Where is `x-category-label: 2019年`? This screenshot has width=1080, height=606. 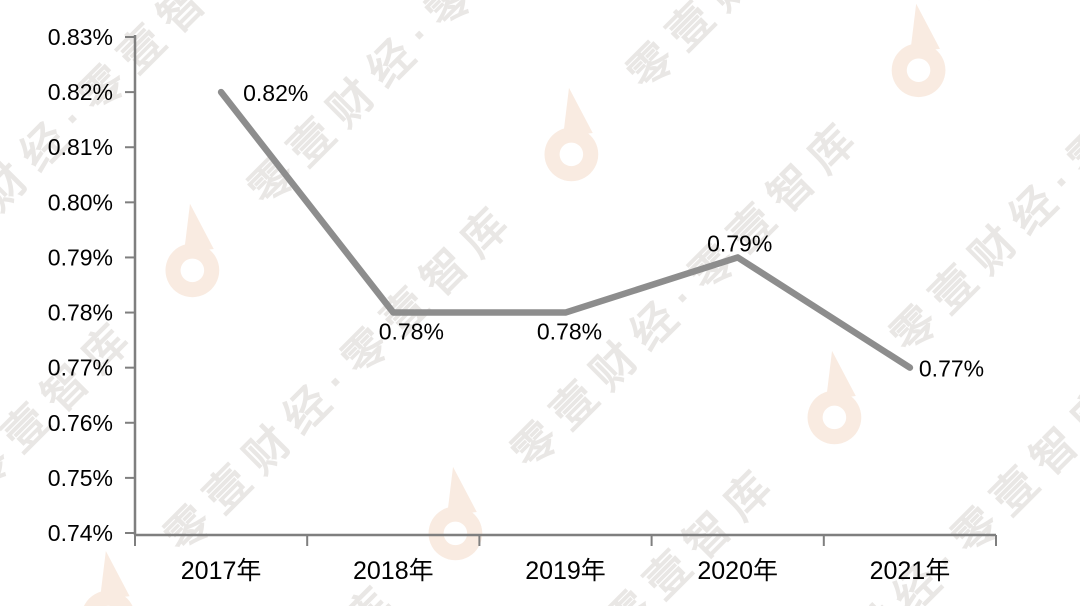 x-category-label: 2019年 is located at coordinates (565, 571).